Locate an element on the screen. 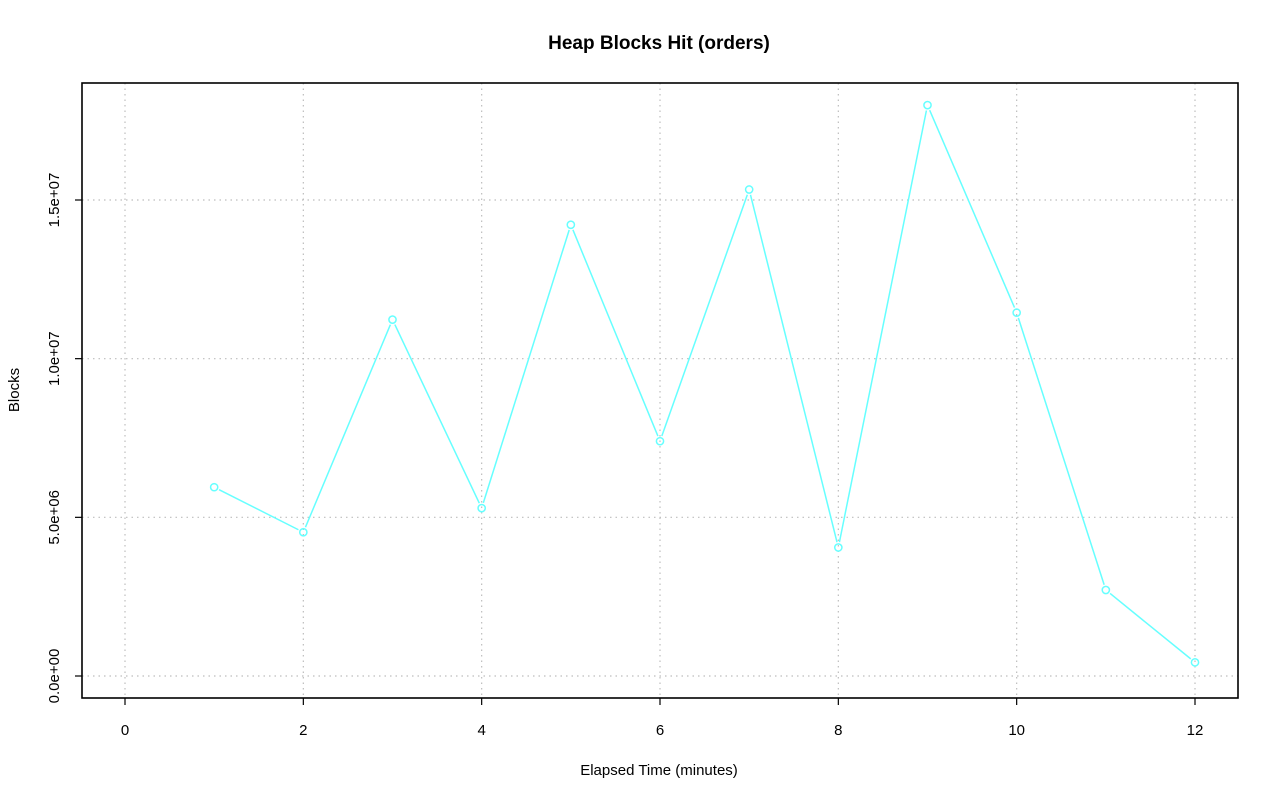 The image size is (1280, 801). y-tick-label: 1.5e+07 is located at coordinates (54, 200).